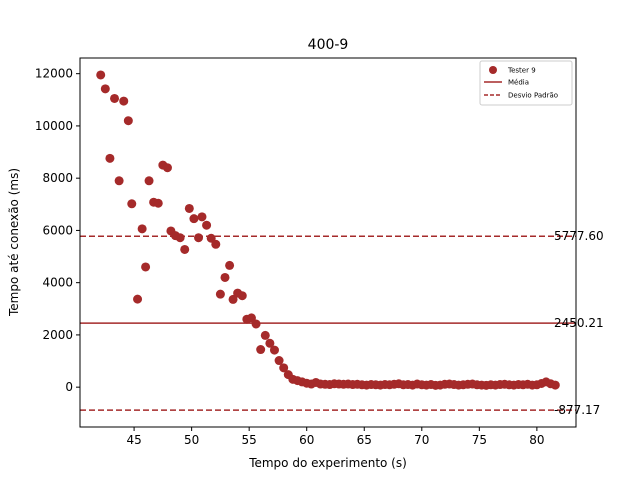  Describe the element at coordinates (54, 126) in the screenshot. I see `y-tick-label: 10000` at that location.